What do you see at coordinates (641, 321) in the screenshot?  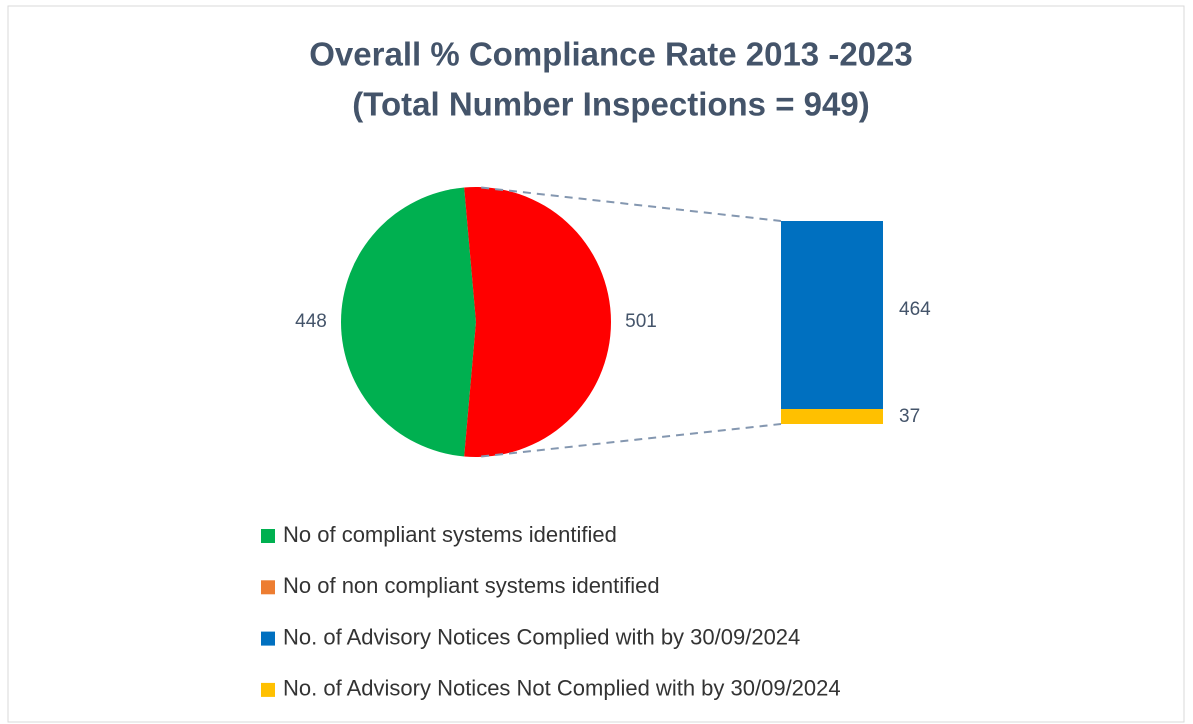 I see `data-label: 501` at bounding box center [641, 321].